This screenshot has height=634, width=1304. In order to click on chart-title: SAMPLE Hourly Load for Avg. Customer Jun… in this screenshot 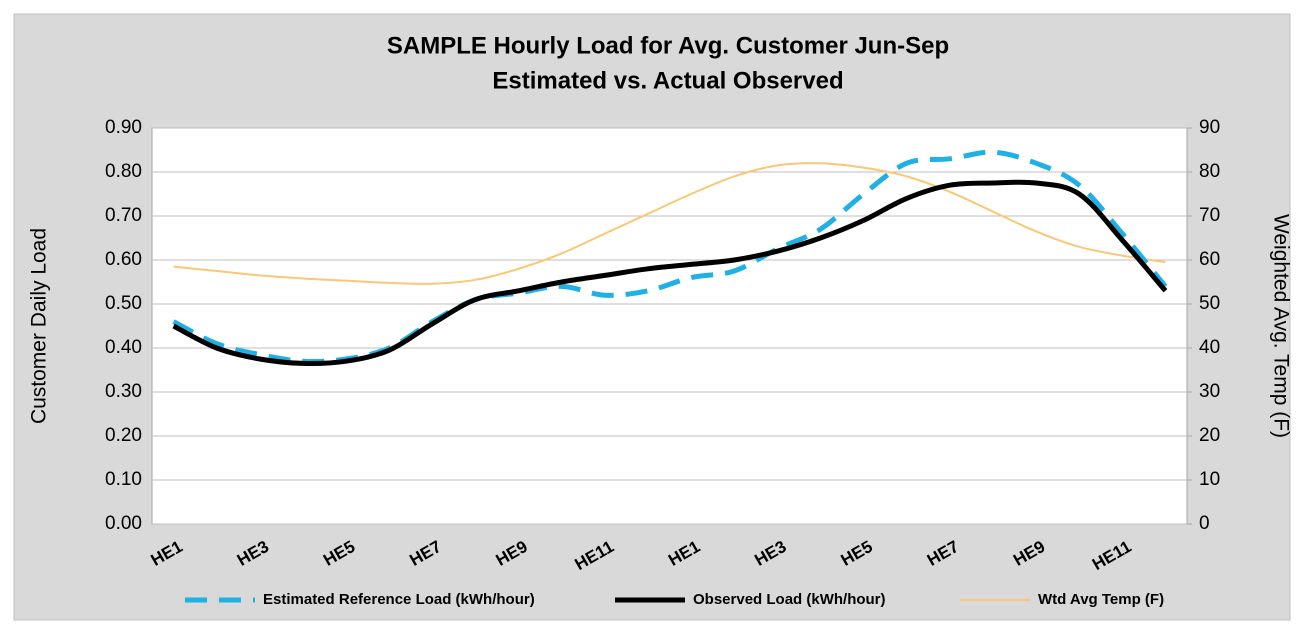, I will do `click(668, 45)`.